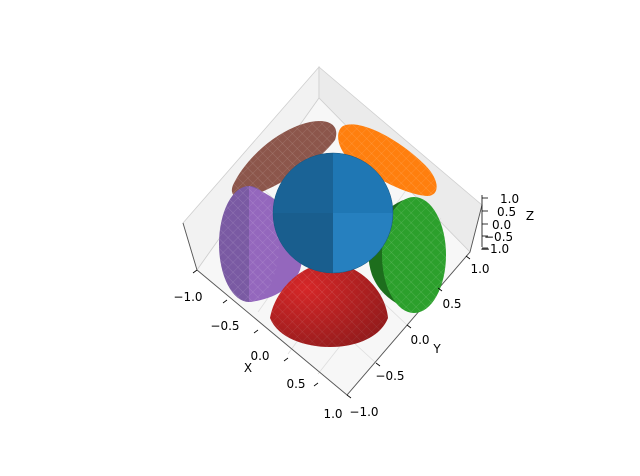 The image size is (640, 476). I want to click on z-tick-label: −1.0, so click(494, 249).